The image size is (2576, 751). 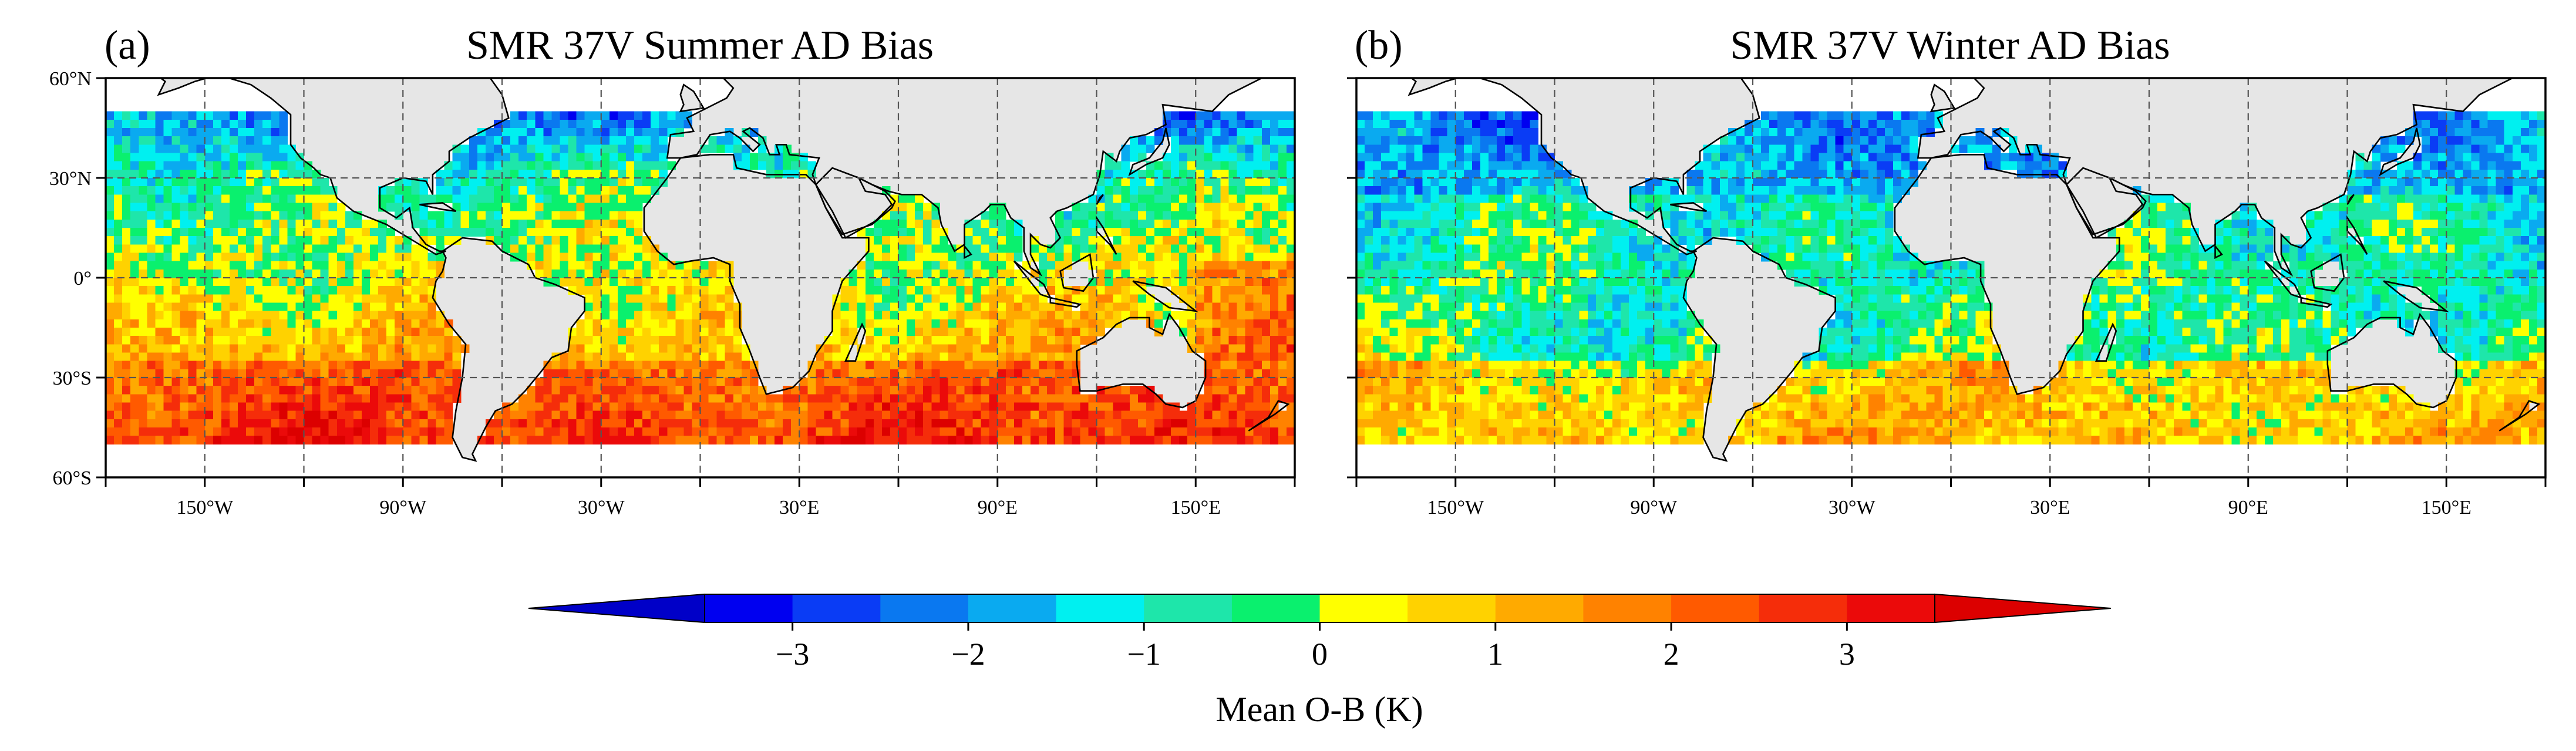 I want to click on lat-tick-label: 30°N, so click(x=70, y=179).